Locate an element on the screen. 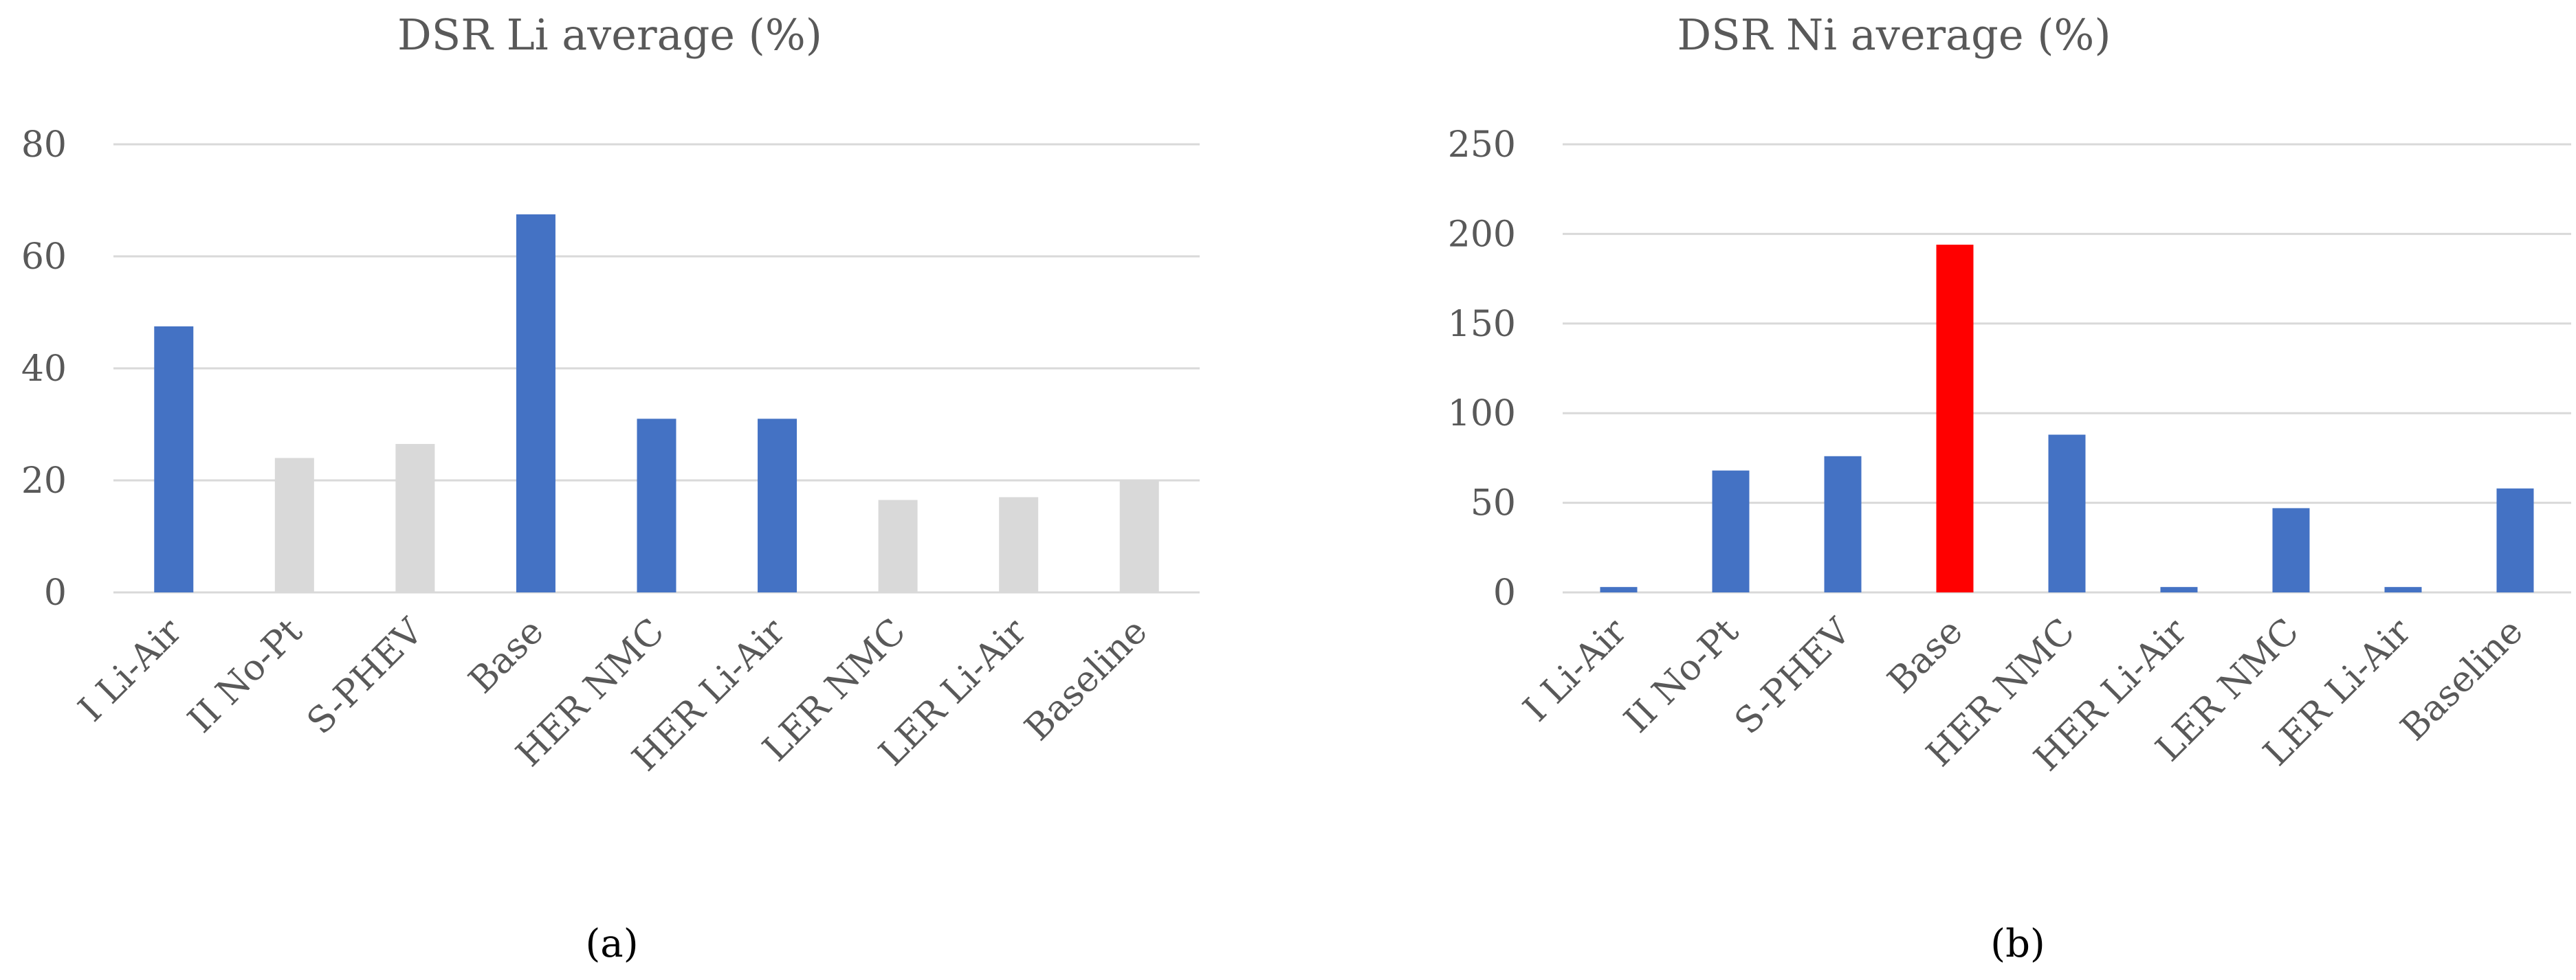  panel-label-a: (a) is located at coordinates (611, 944).